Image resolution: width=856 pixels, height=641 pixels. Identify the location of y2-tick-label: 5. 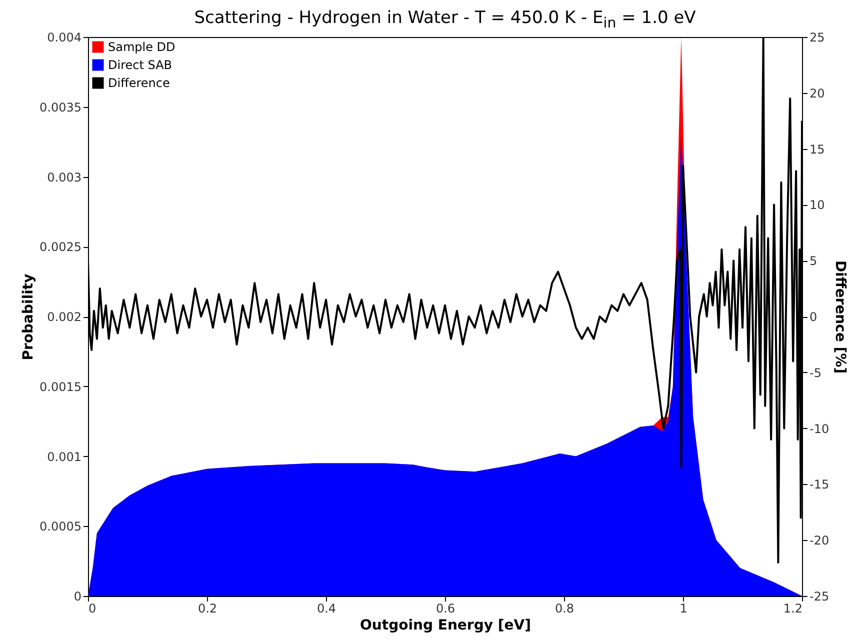
(814, 261).